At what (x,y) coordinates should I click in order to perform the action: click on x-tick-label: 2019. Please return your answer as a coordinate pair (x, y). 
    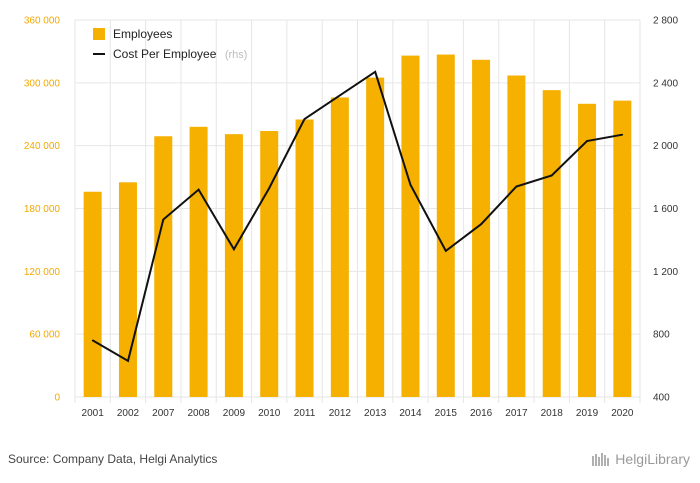
    Looking at the image, I should click on (587, 413).